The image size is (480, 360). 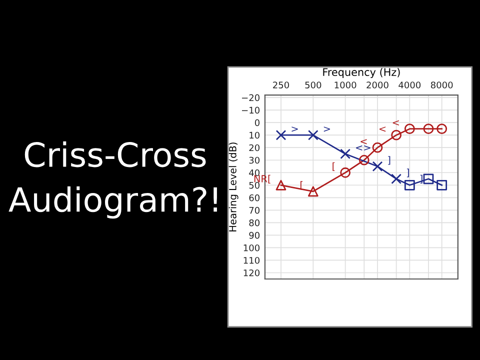 What do you see at coordinates (254, 172) in the screenshot?
I see `y-tick-label: 40` at bounding box center [254, 172].